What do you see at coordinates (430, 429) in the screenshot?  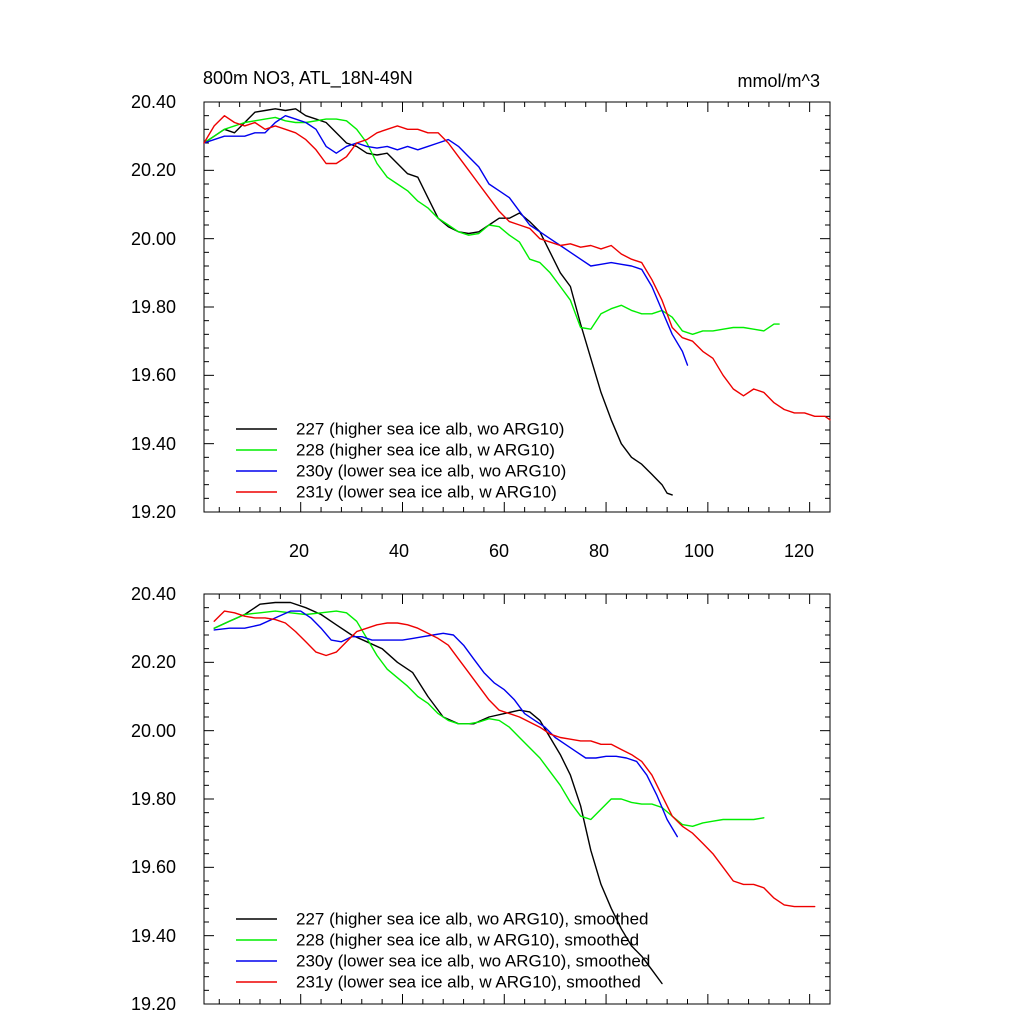 I see `legend-label: 227 (higher sea ice alb, wo ARG10)` at bounding box center [430, 429].